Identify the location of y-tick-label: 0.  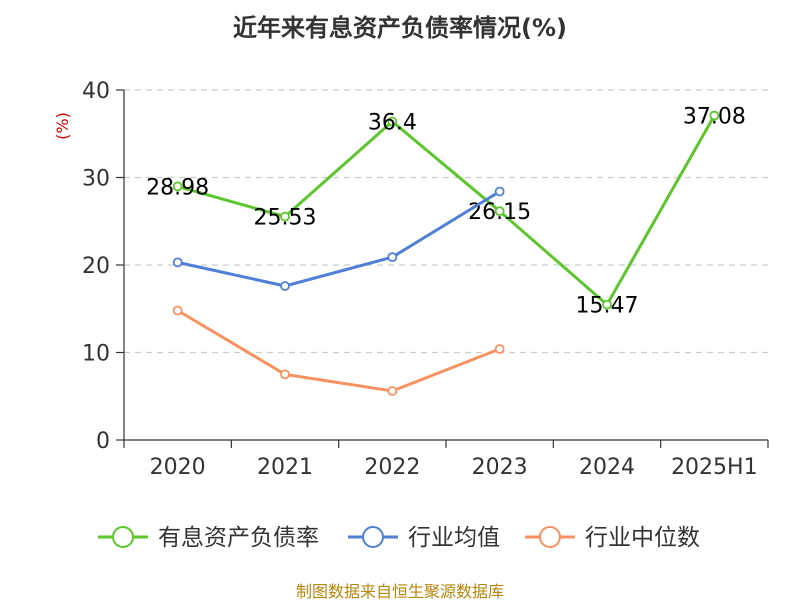
(103, 441).